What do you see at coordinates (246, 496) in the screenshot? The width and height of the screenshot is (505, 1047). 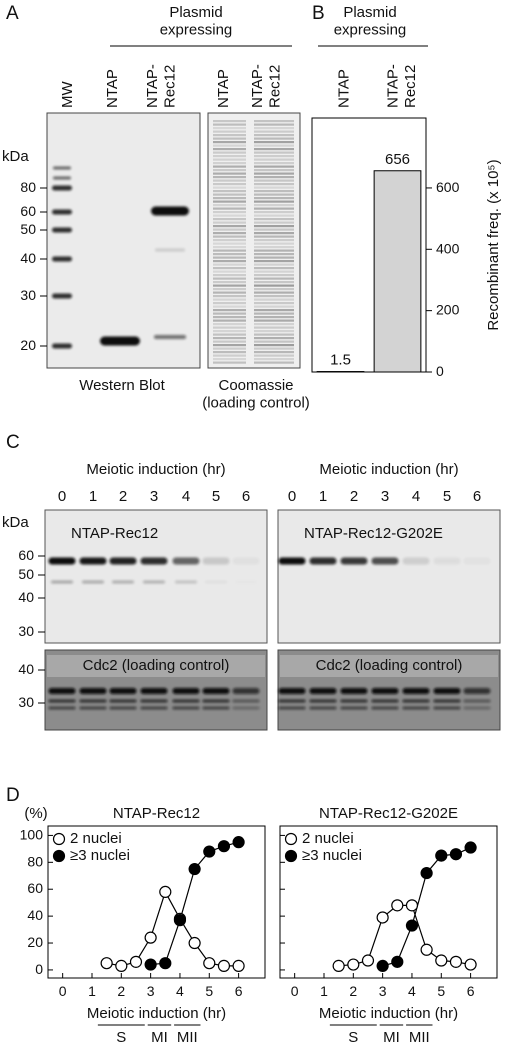 I see `lane-label: 6` at bounding box center [246, 496].